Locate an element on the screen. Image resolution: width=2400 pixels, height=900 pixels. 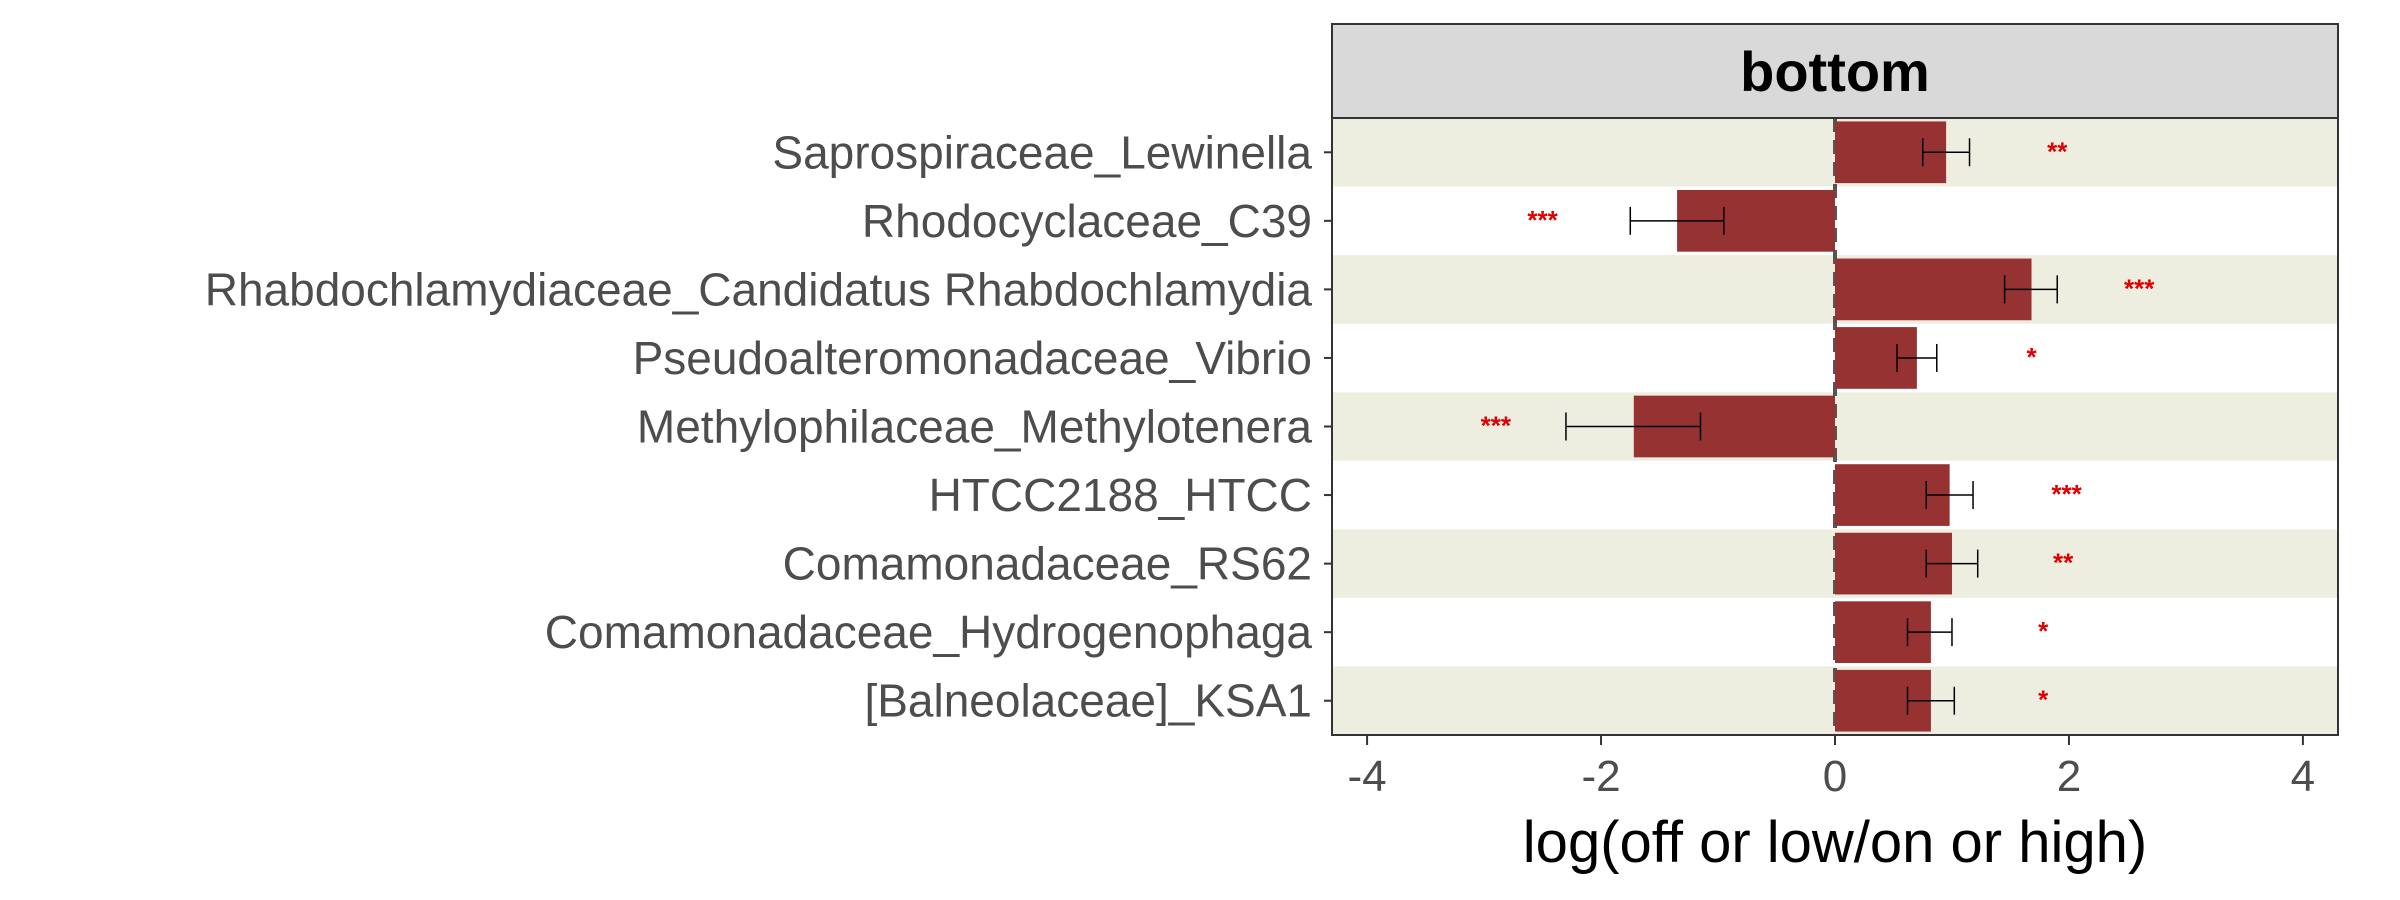
category-label: Rhodocyclaceae_C39 is located at coordinates (1087, 221).